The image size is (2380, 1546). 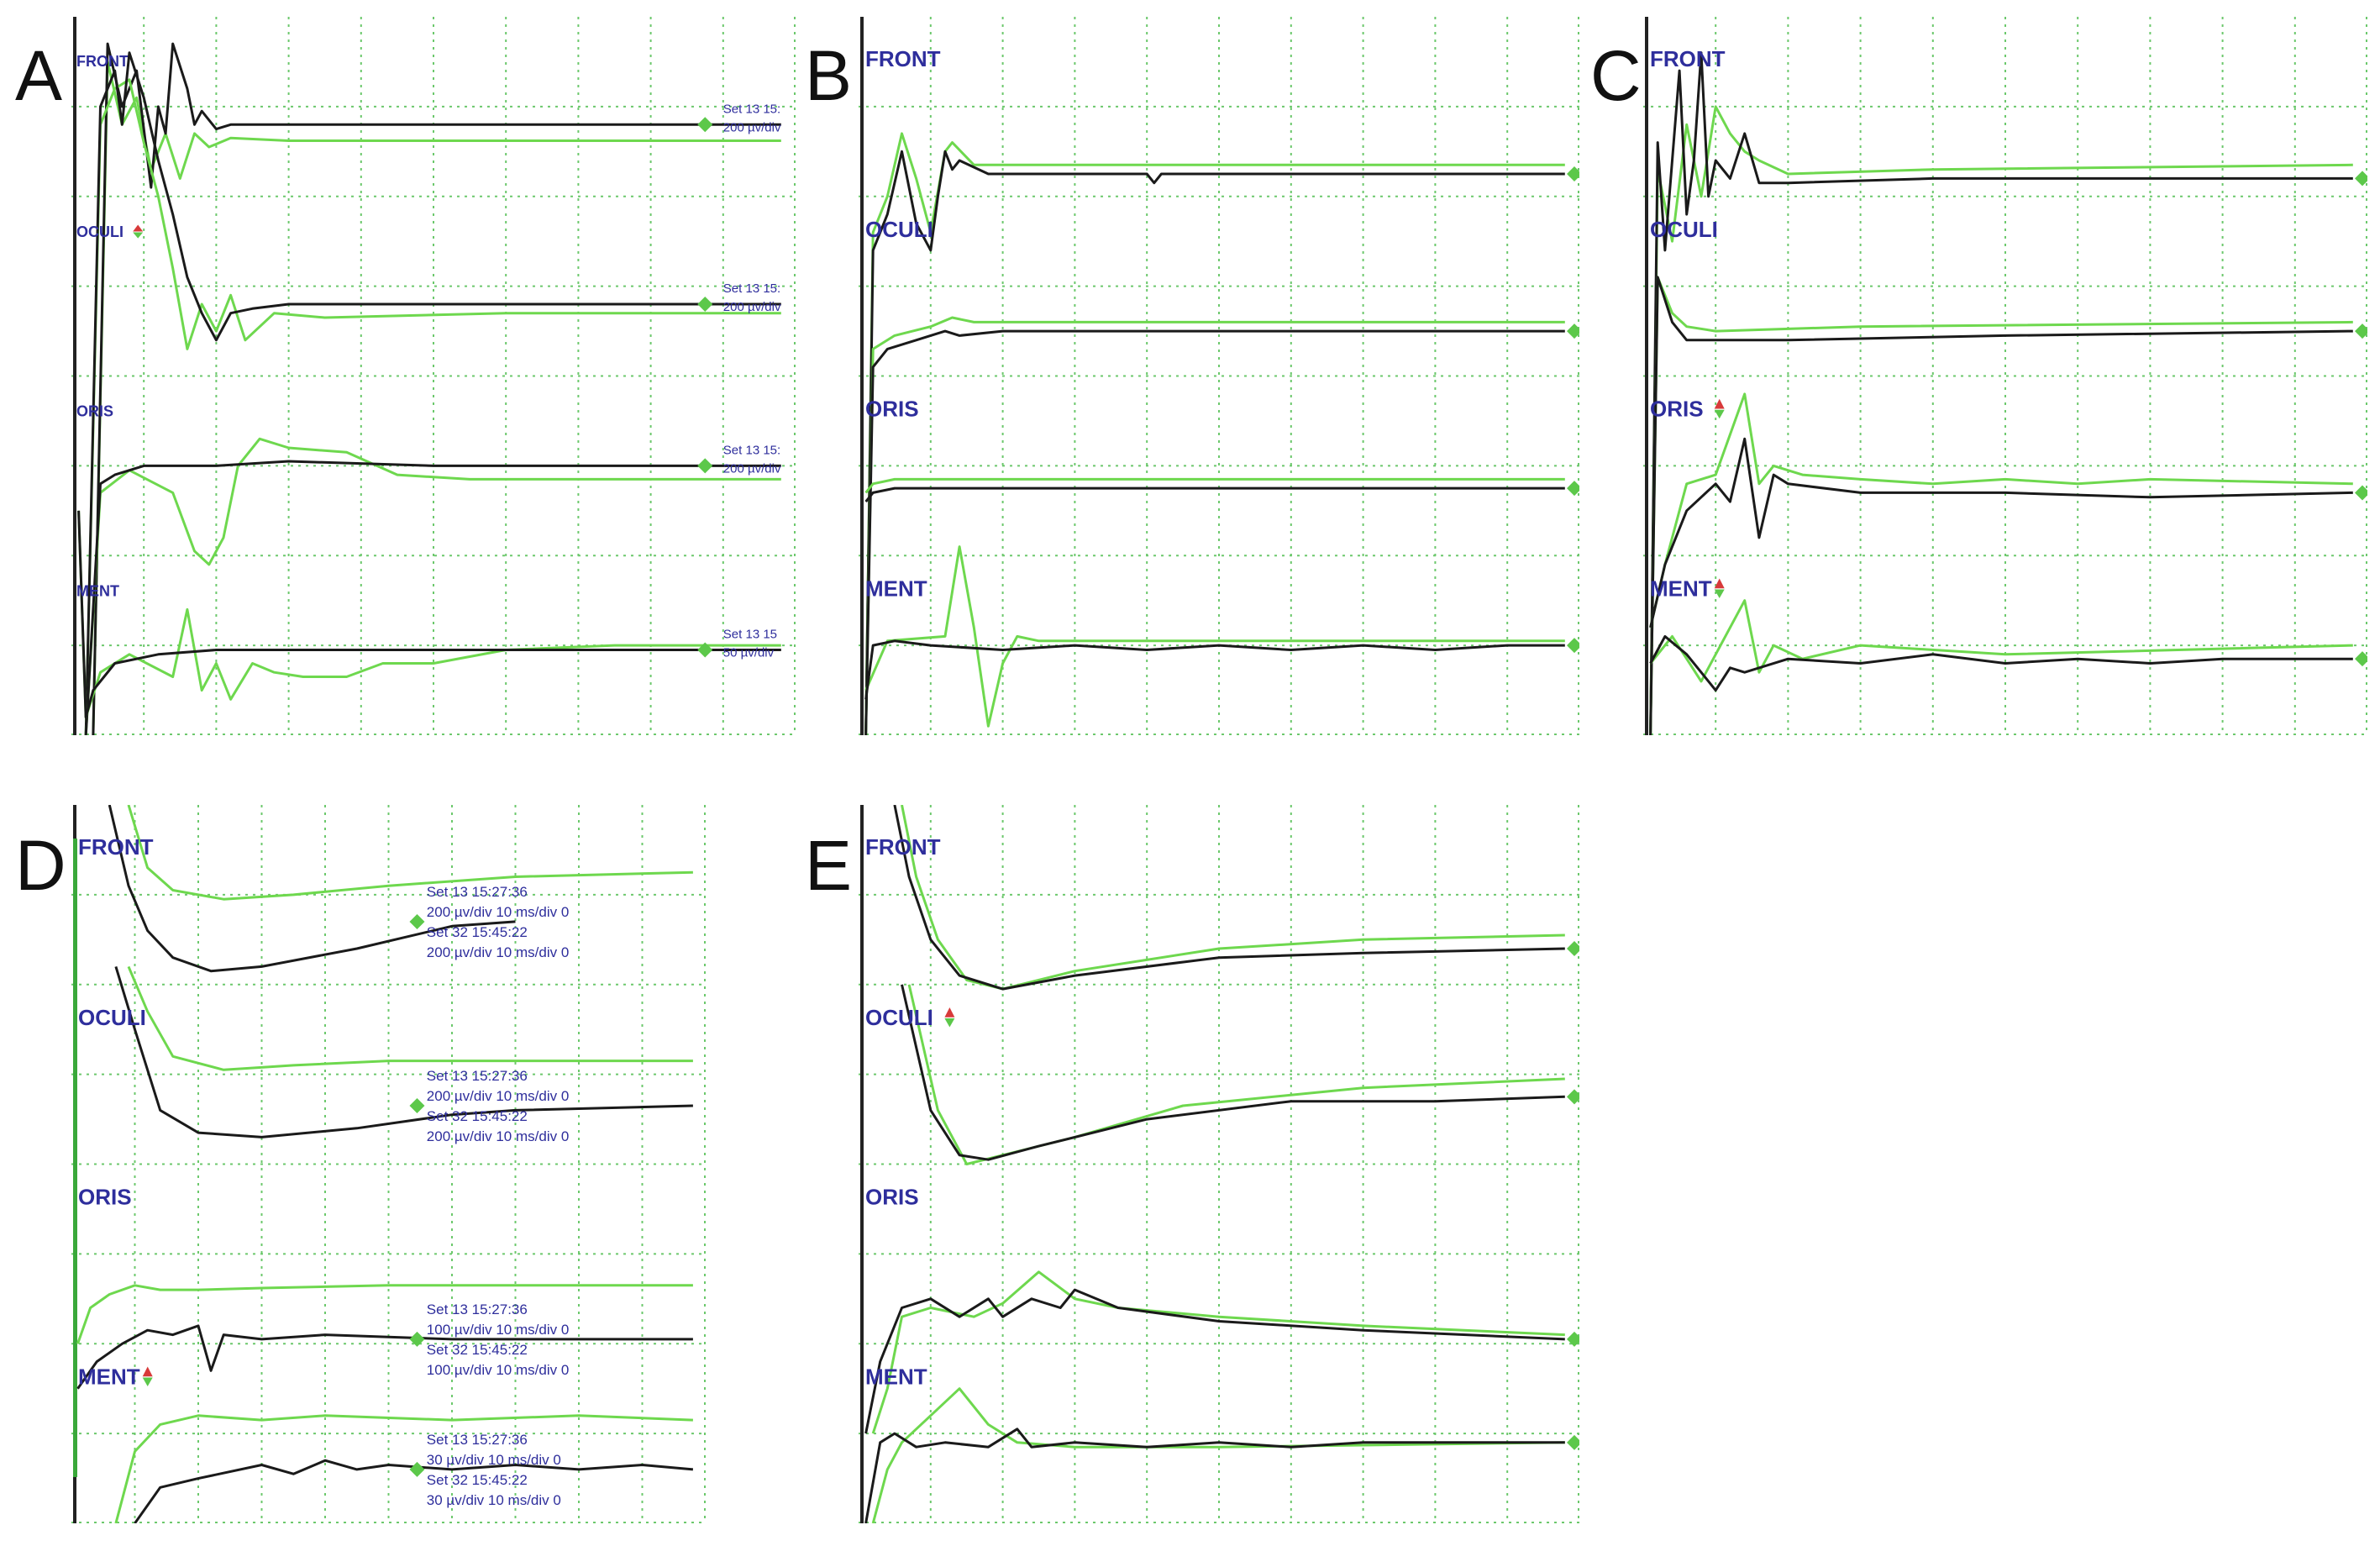 I want to click on readout-line-oris: Set 32 15:45:22, so click(x=477, y=1350).